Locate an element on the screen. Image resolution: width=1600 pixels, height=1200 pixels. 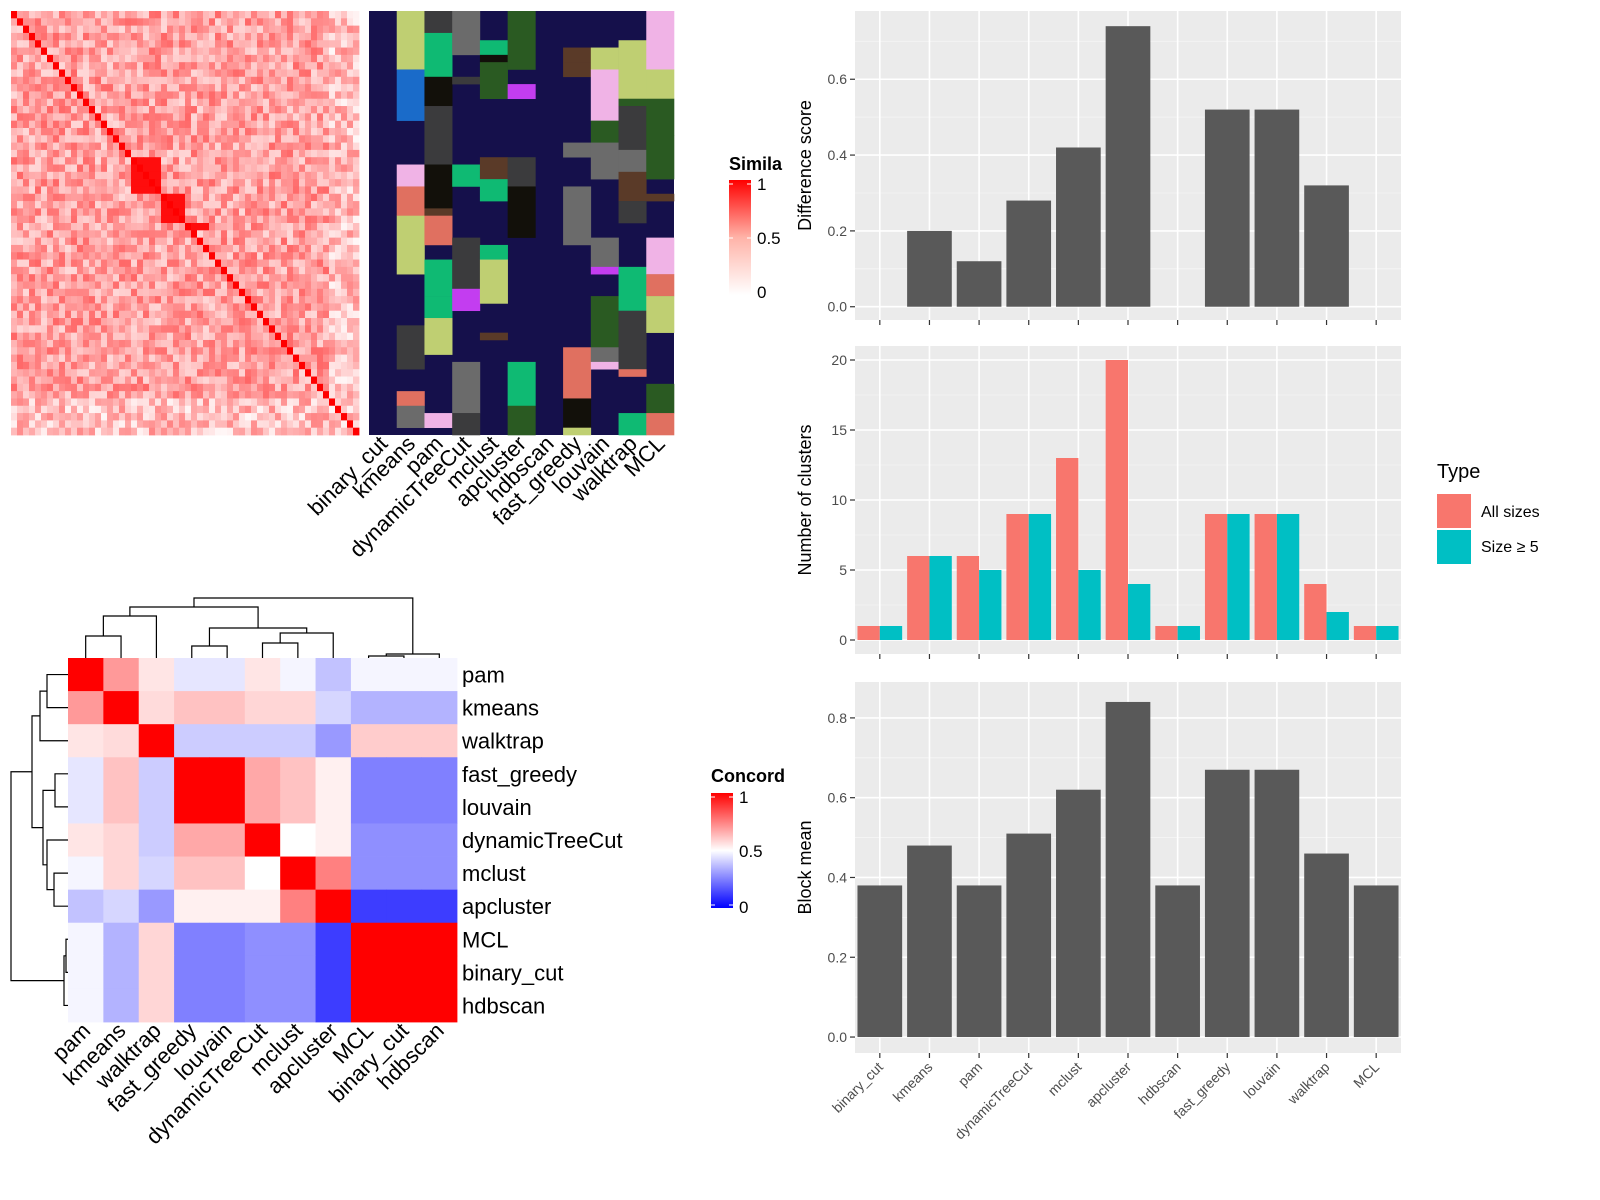
concordance-cell is located at coordinates (404, 873).